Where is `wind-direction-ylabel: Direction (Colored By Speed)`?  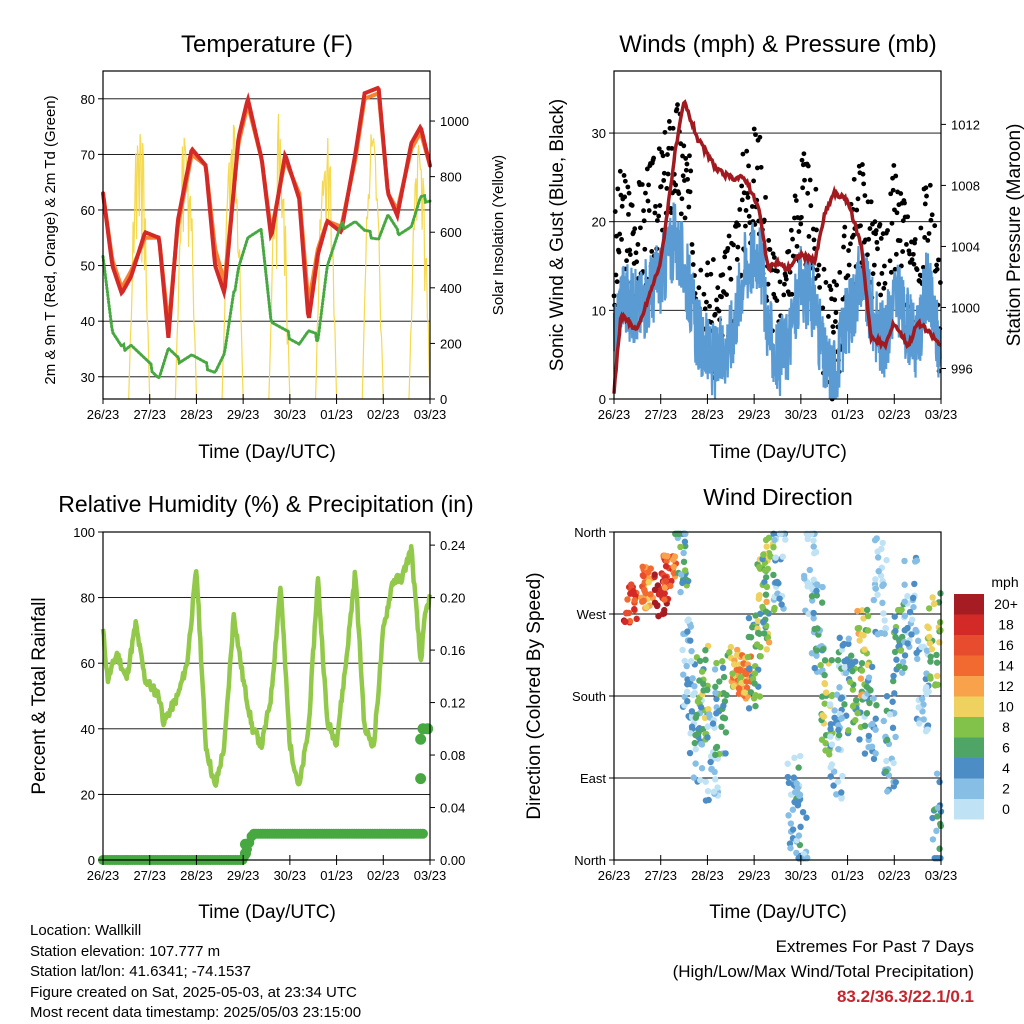
wind-direction-ylabel: Direction (Colored By Speed) is located at coordinates (534, 695).